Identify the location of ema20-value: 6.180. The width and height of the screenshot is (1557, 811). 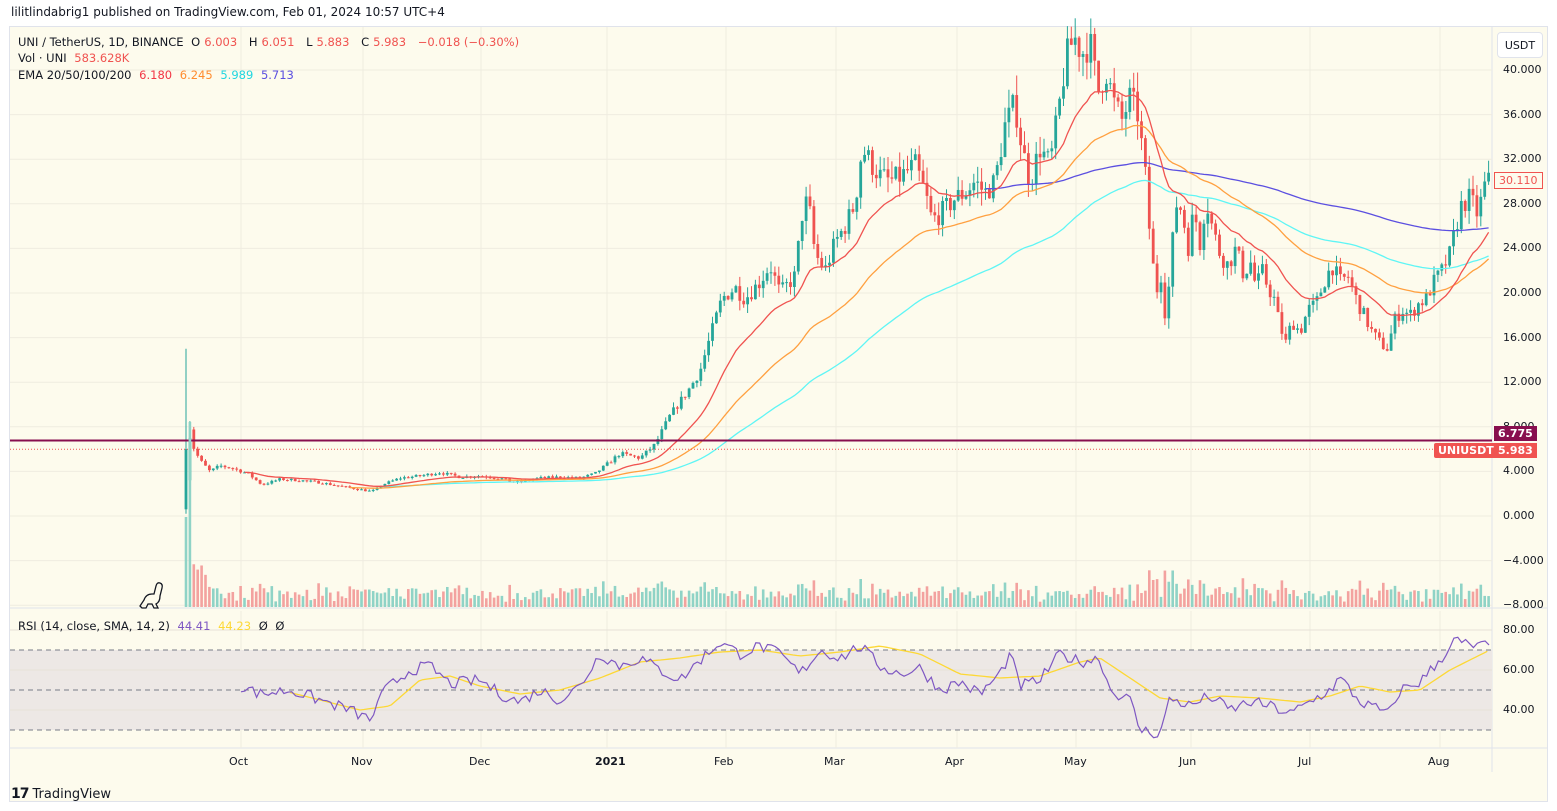
(156, 75).